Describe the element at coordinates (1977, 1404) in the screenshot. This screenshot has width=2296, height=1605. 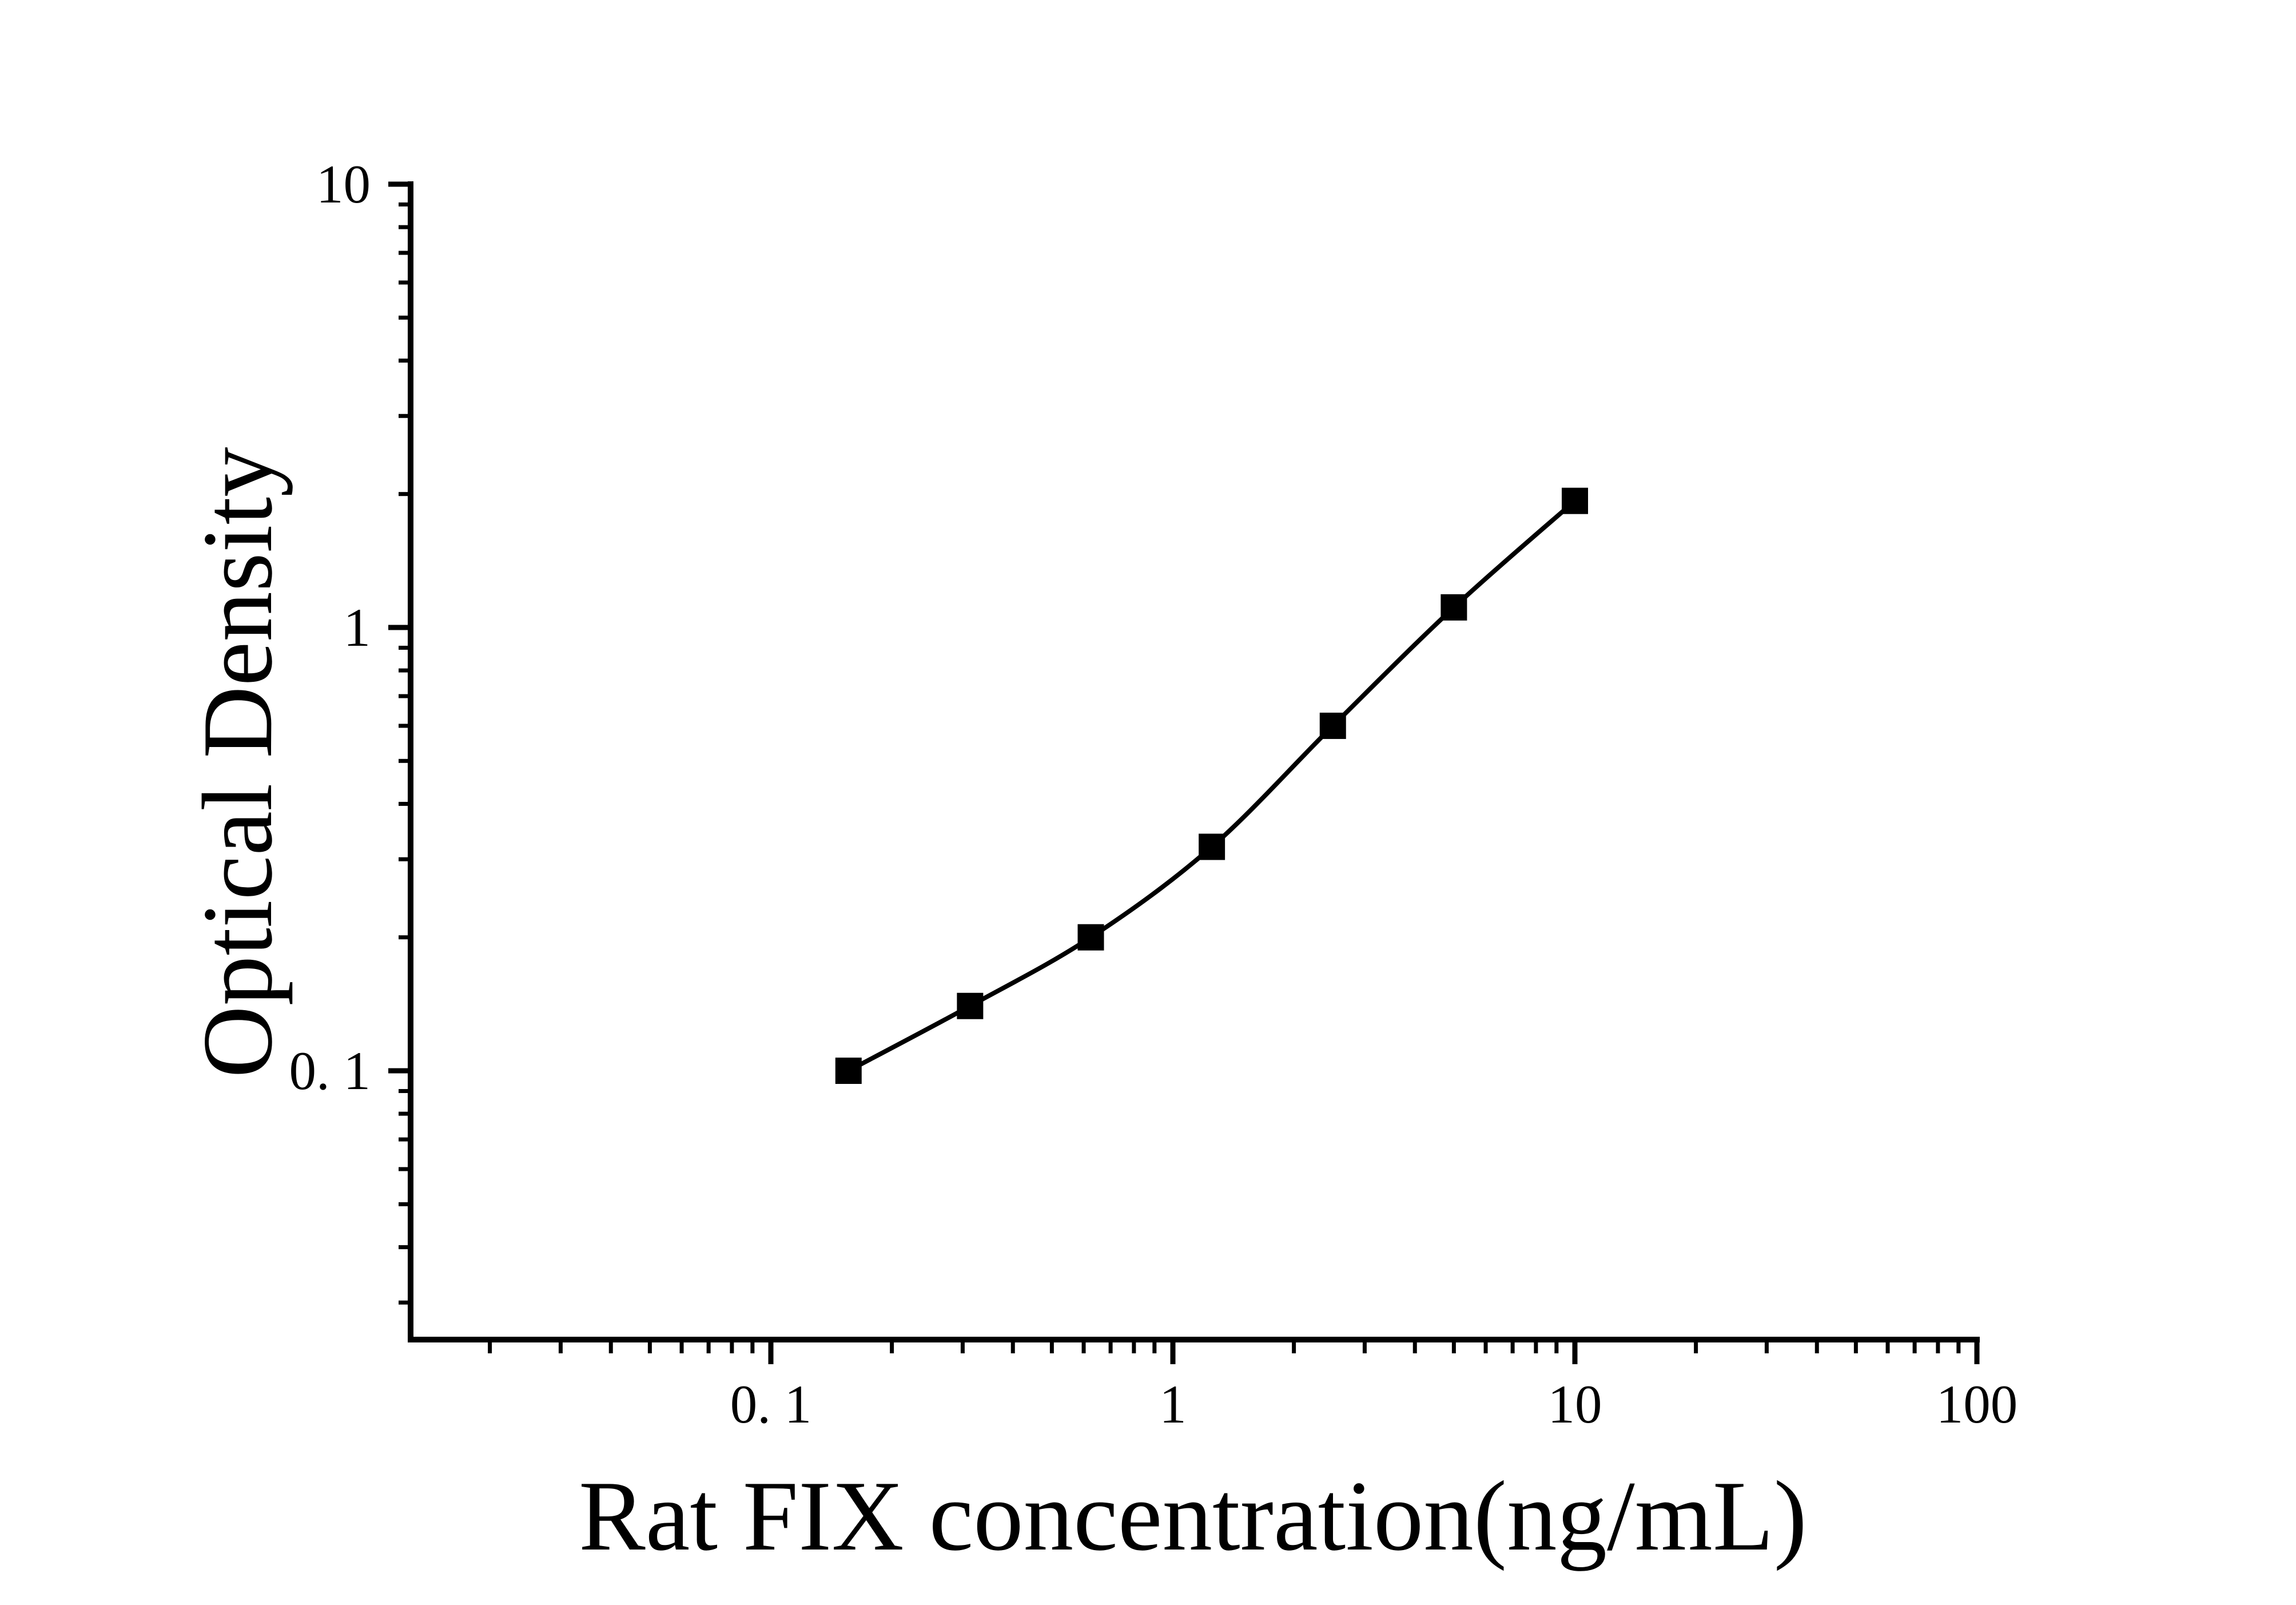
I see `x-tick-label: 100` at that location.